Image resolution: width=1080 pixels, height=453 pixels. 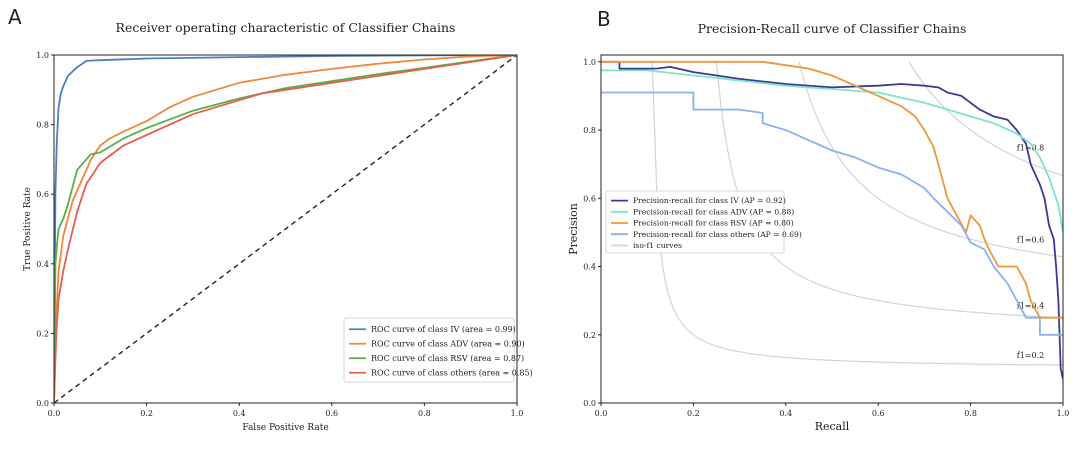 What do you see at coordinates (443, 329) in the screenshot?
I see `legend-entry-label: ROC curve of class IV (area = 0.99)` at bounding box center [443, 329].